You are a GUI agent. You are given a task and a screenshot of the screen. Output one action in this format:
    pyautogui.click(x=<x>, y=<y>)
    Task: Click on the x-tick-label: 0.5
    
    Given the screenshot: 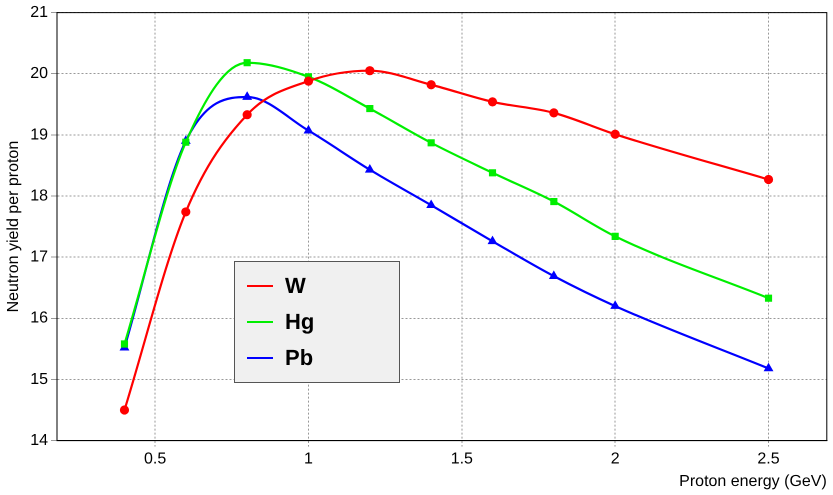 What is the action you would take?
    pyautogui.click(x=155, y=459)
    